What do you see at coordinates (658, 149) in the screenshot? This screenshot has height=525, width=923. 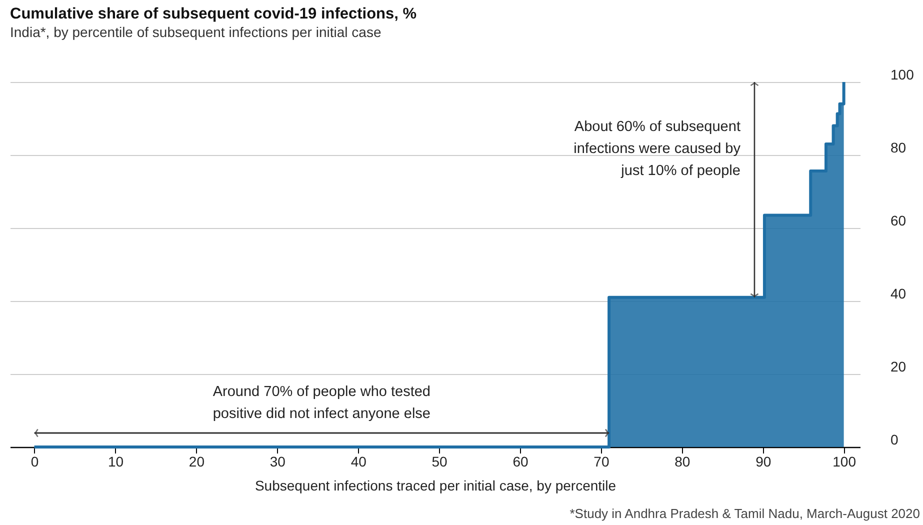 I see `annotation: About 60% of subsequent infections were caused by just 10% of people` at bounding box center [658, 149].